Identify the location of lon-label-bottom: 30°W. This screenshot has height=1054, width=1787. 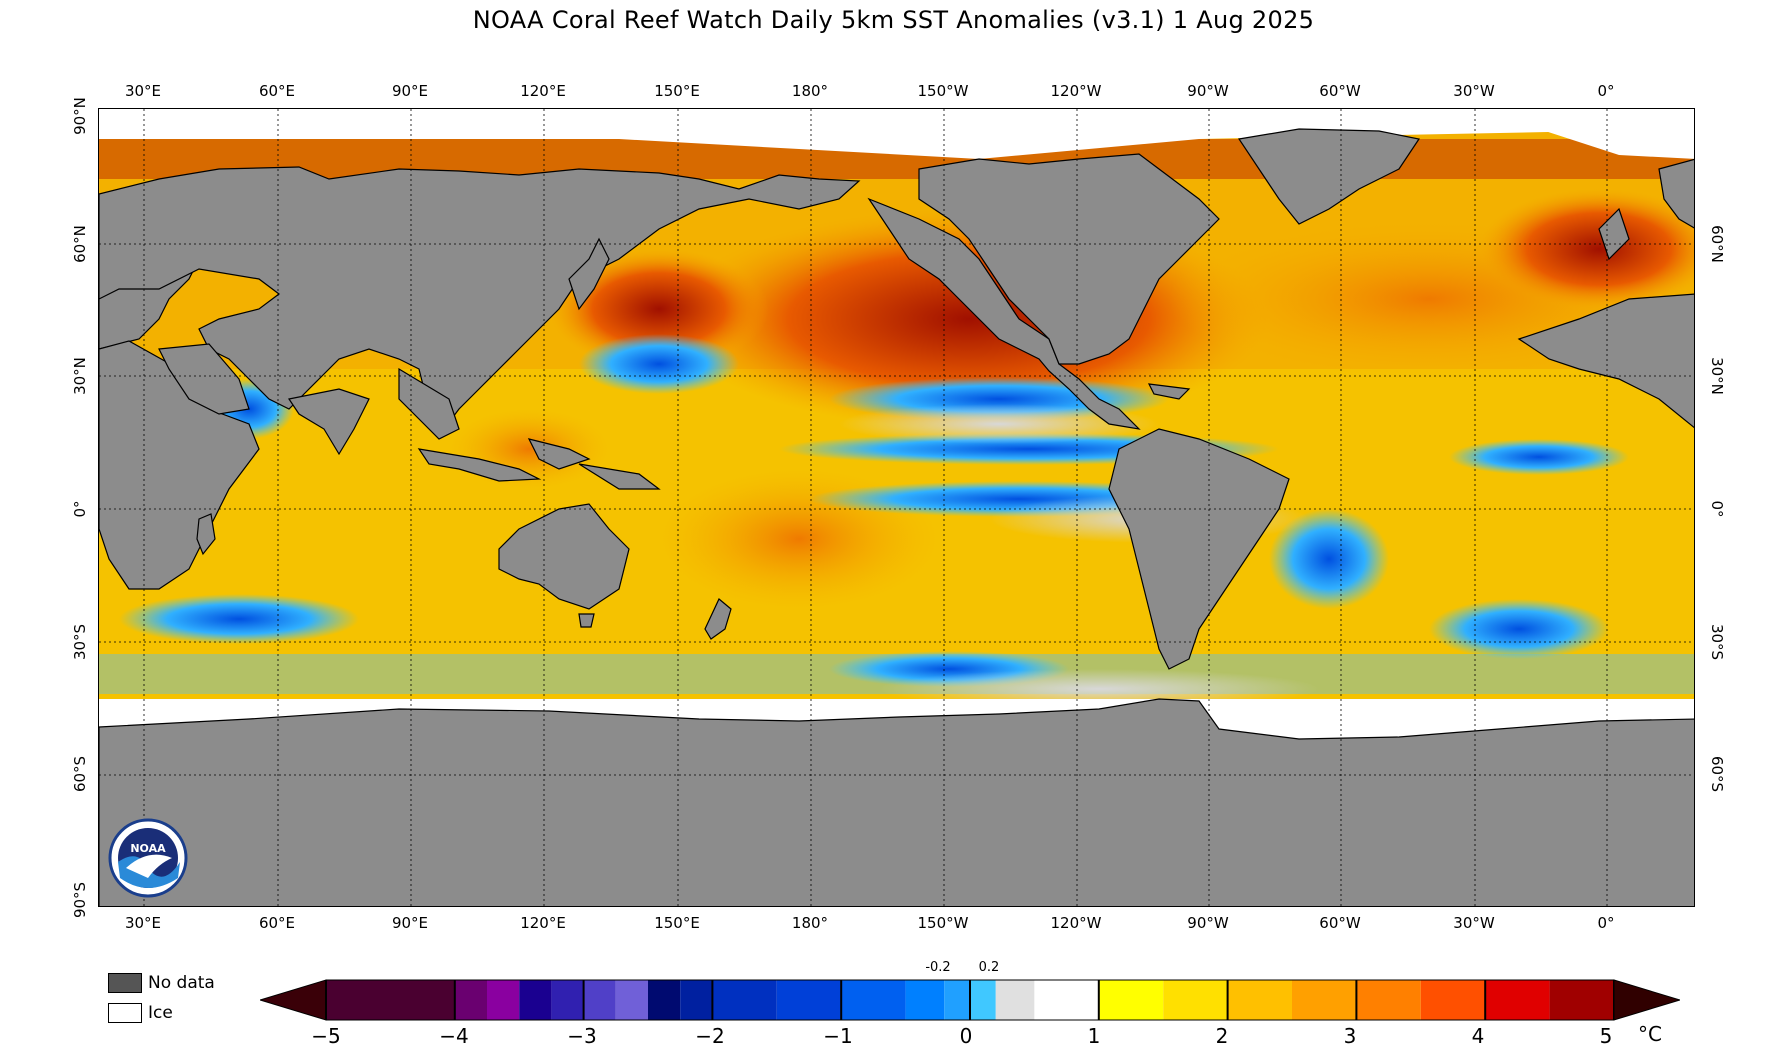
(1474, 923).